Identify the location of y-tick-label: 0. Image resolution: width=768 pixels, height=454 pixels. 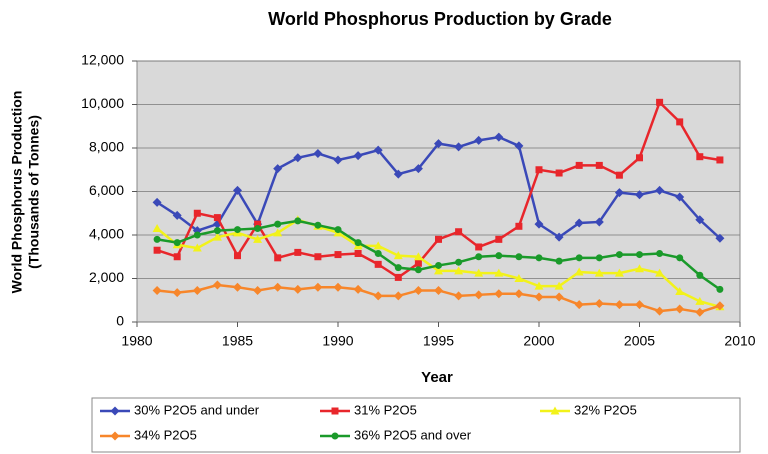
(120, 321).